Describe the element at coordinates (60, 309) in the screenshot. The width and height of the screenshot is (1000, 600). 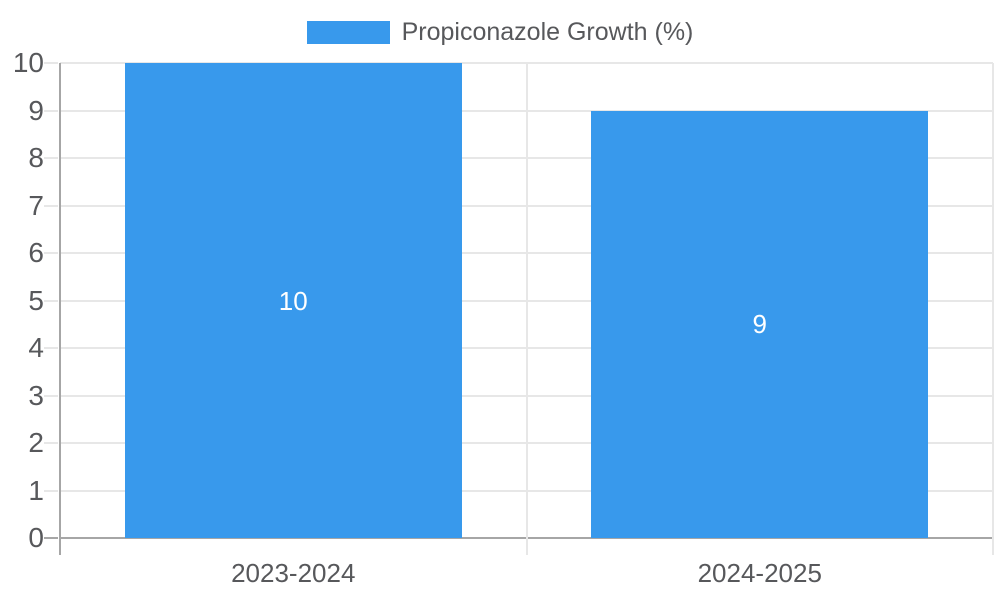
I see `y-axis-line` at that location.